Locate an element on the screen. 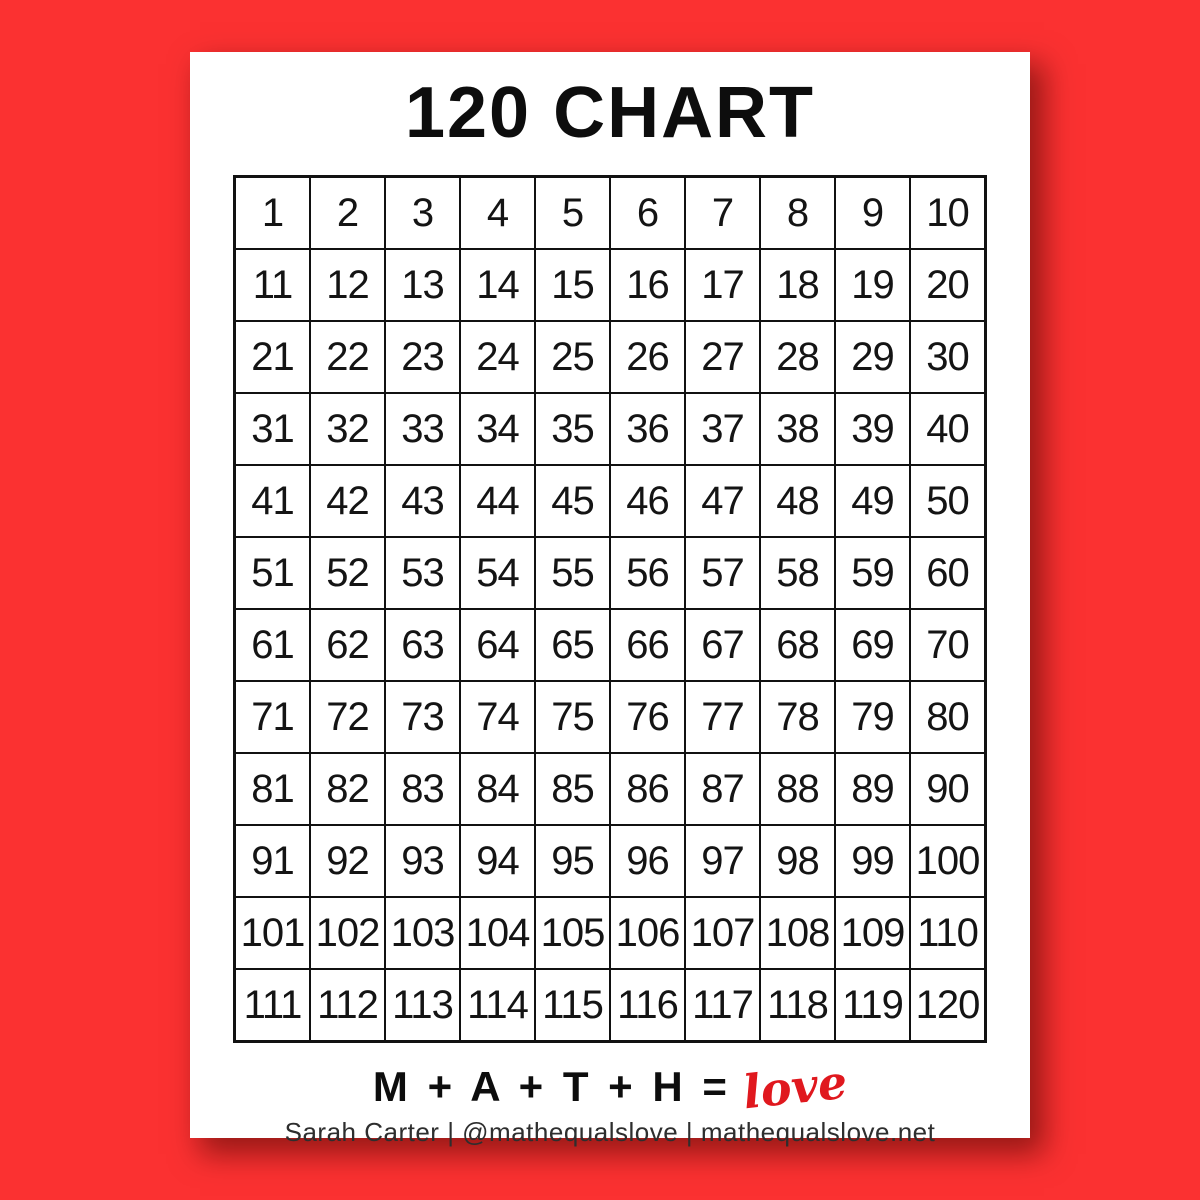 The width and height of the screenshot is (1200, 1200). grid-row: 21 22 23 24 25 26 27 28 29 30 is located at coordinates (610, 357).